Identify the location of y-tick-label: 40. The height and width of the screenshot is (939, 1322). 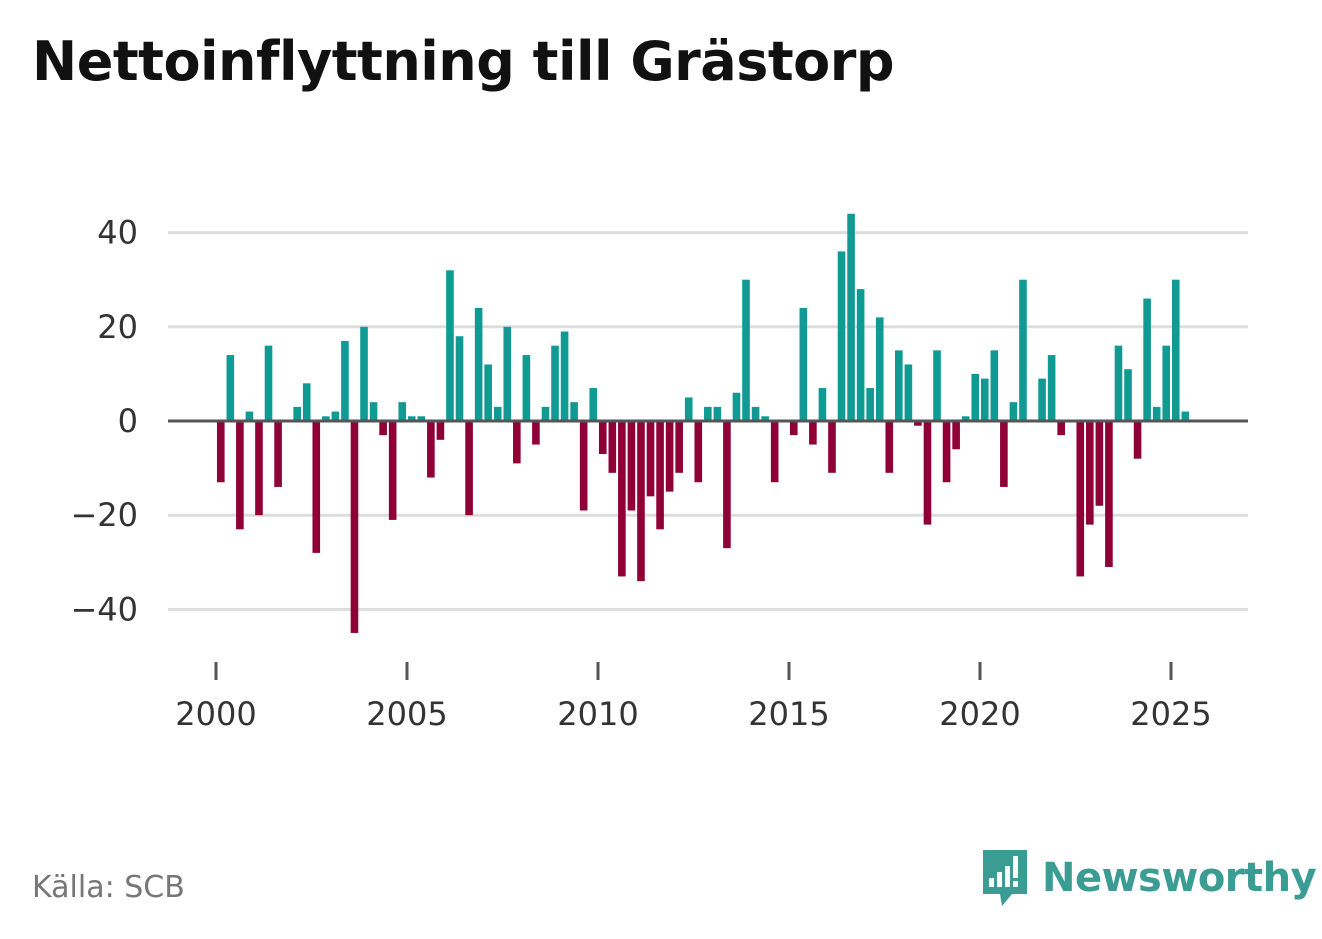
(117, 233).